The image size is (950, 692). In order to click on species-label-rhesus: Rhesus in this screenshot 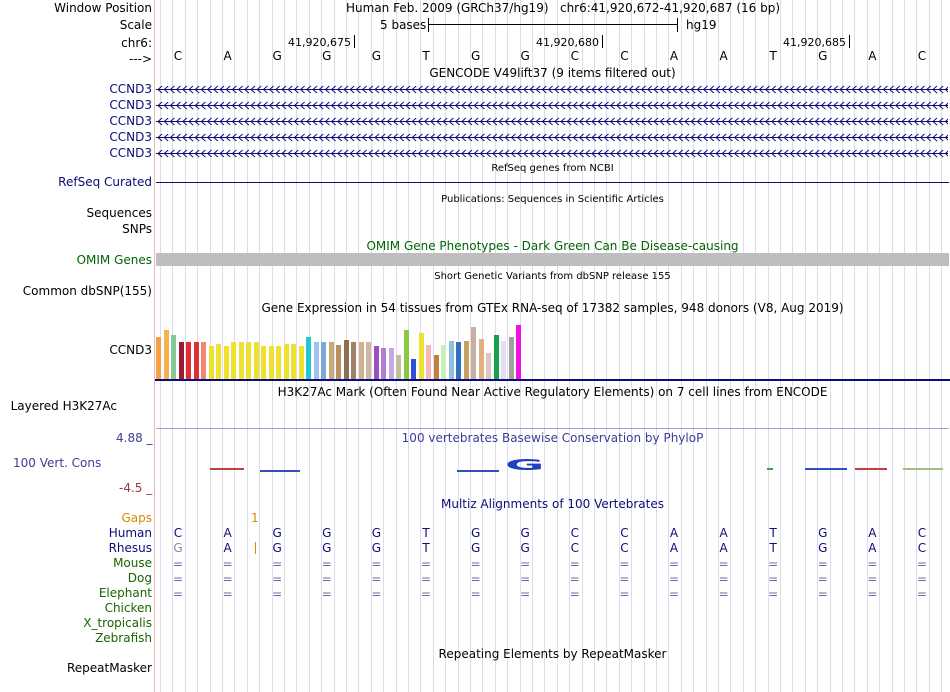, I will do `click(130, 548)`.